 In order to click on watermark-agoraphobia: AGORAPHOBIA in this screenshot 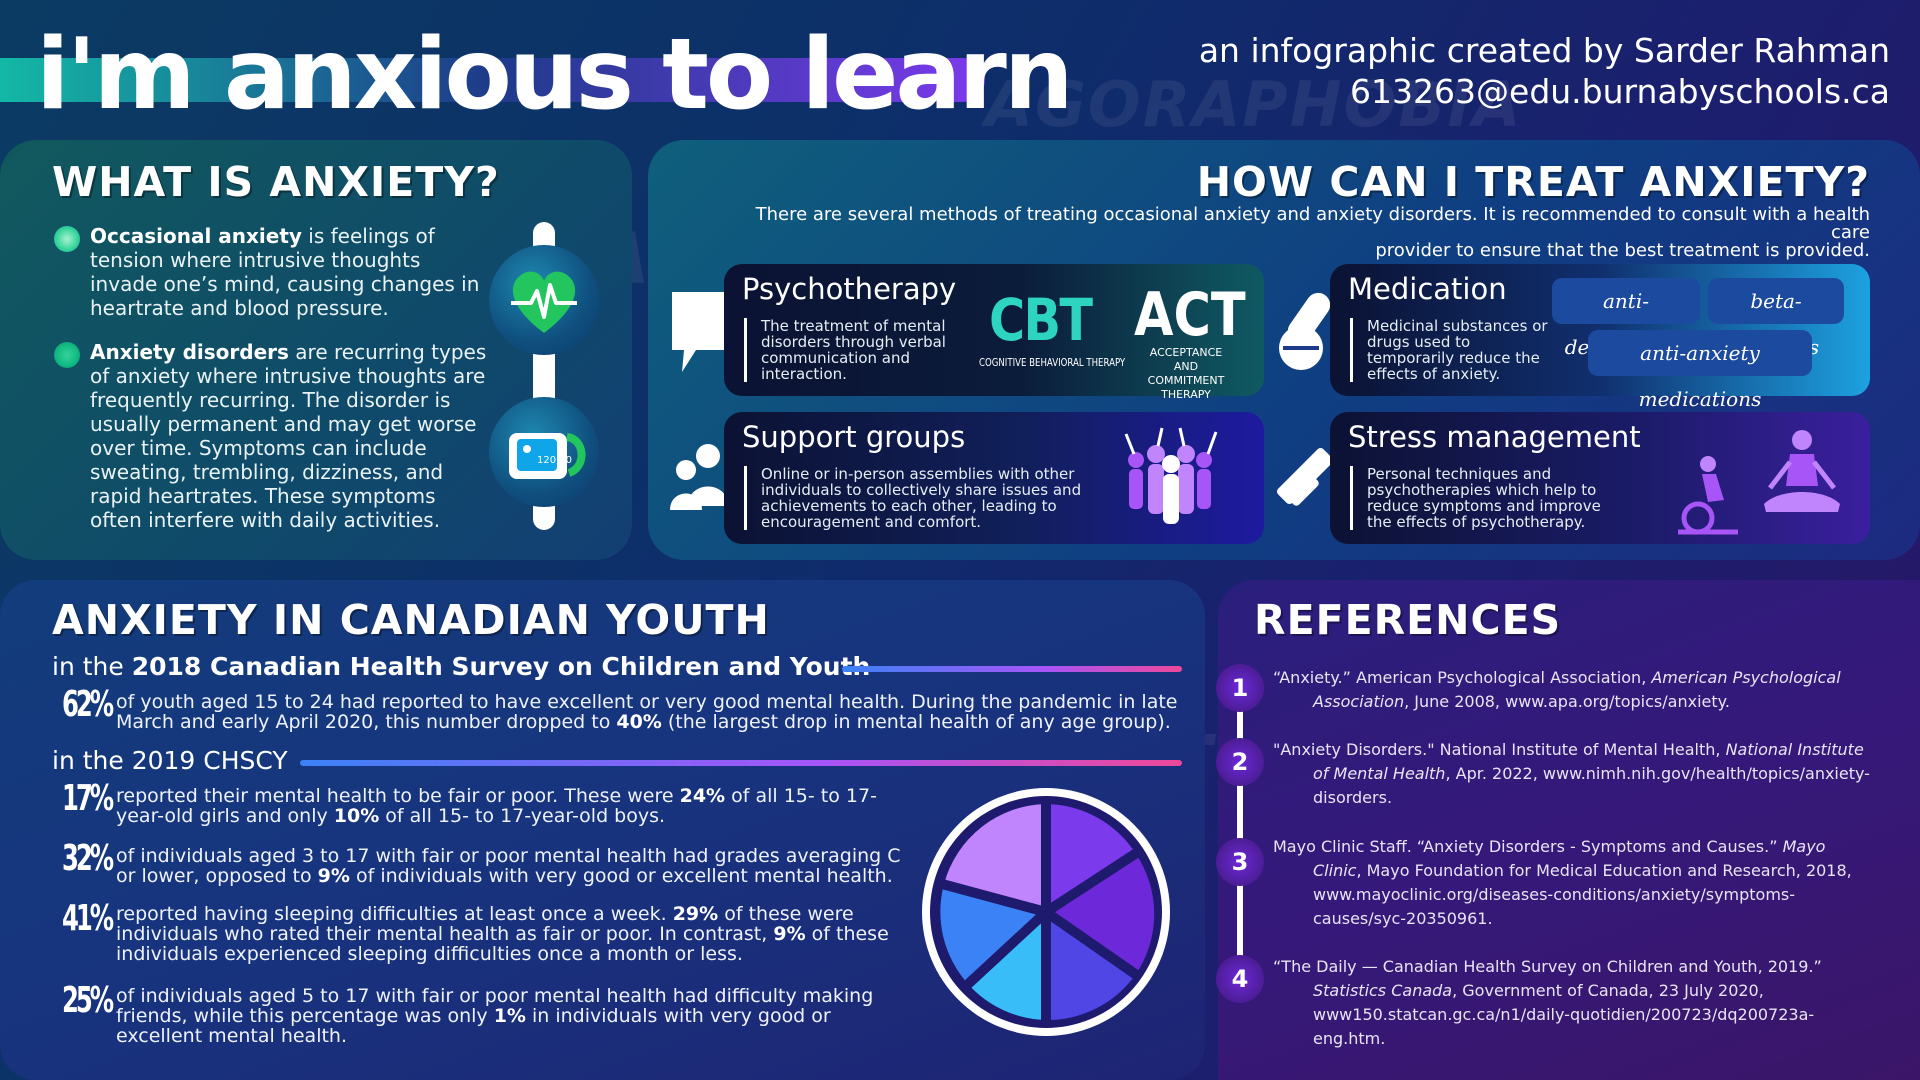, I will do `click(1254, 104)`.